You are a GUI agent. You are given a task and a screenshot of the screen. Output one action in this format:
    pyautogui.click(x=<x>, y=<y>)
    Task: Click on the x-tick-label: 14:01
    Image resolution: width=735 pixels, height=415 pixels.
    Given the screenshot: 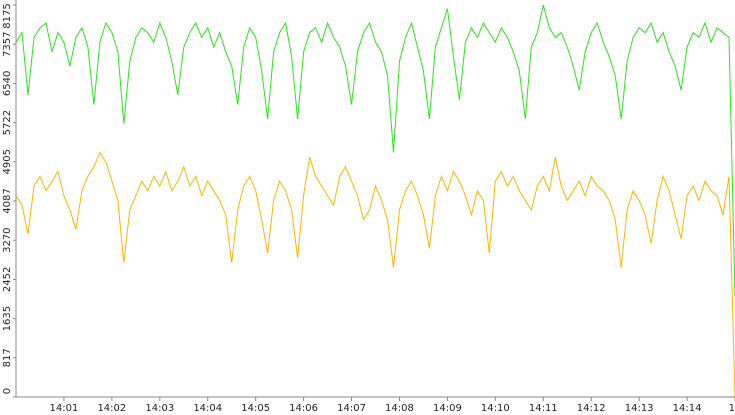 What is the action you would take?
    pyautogui.click(x=64, y=408)
    